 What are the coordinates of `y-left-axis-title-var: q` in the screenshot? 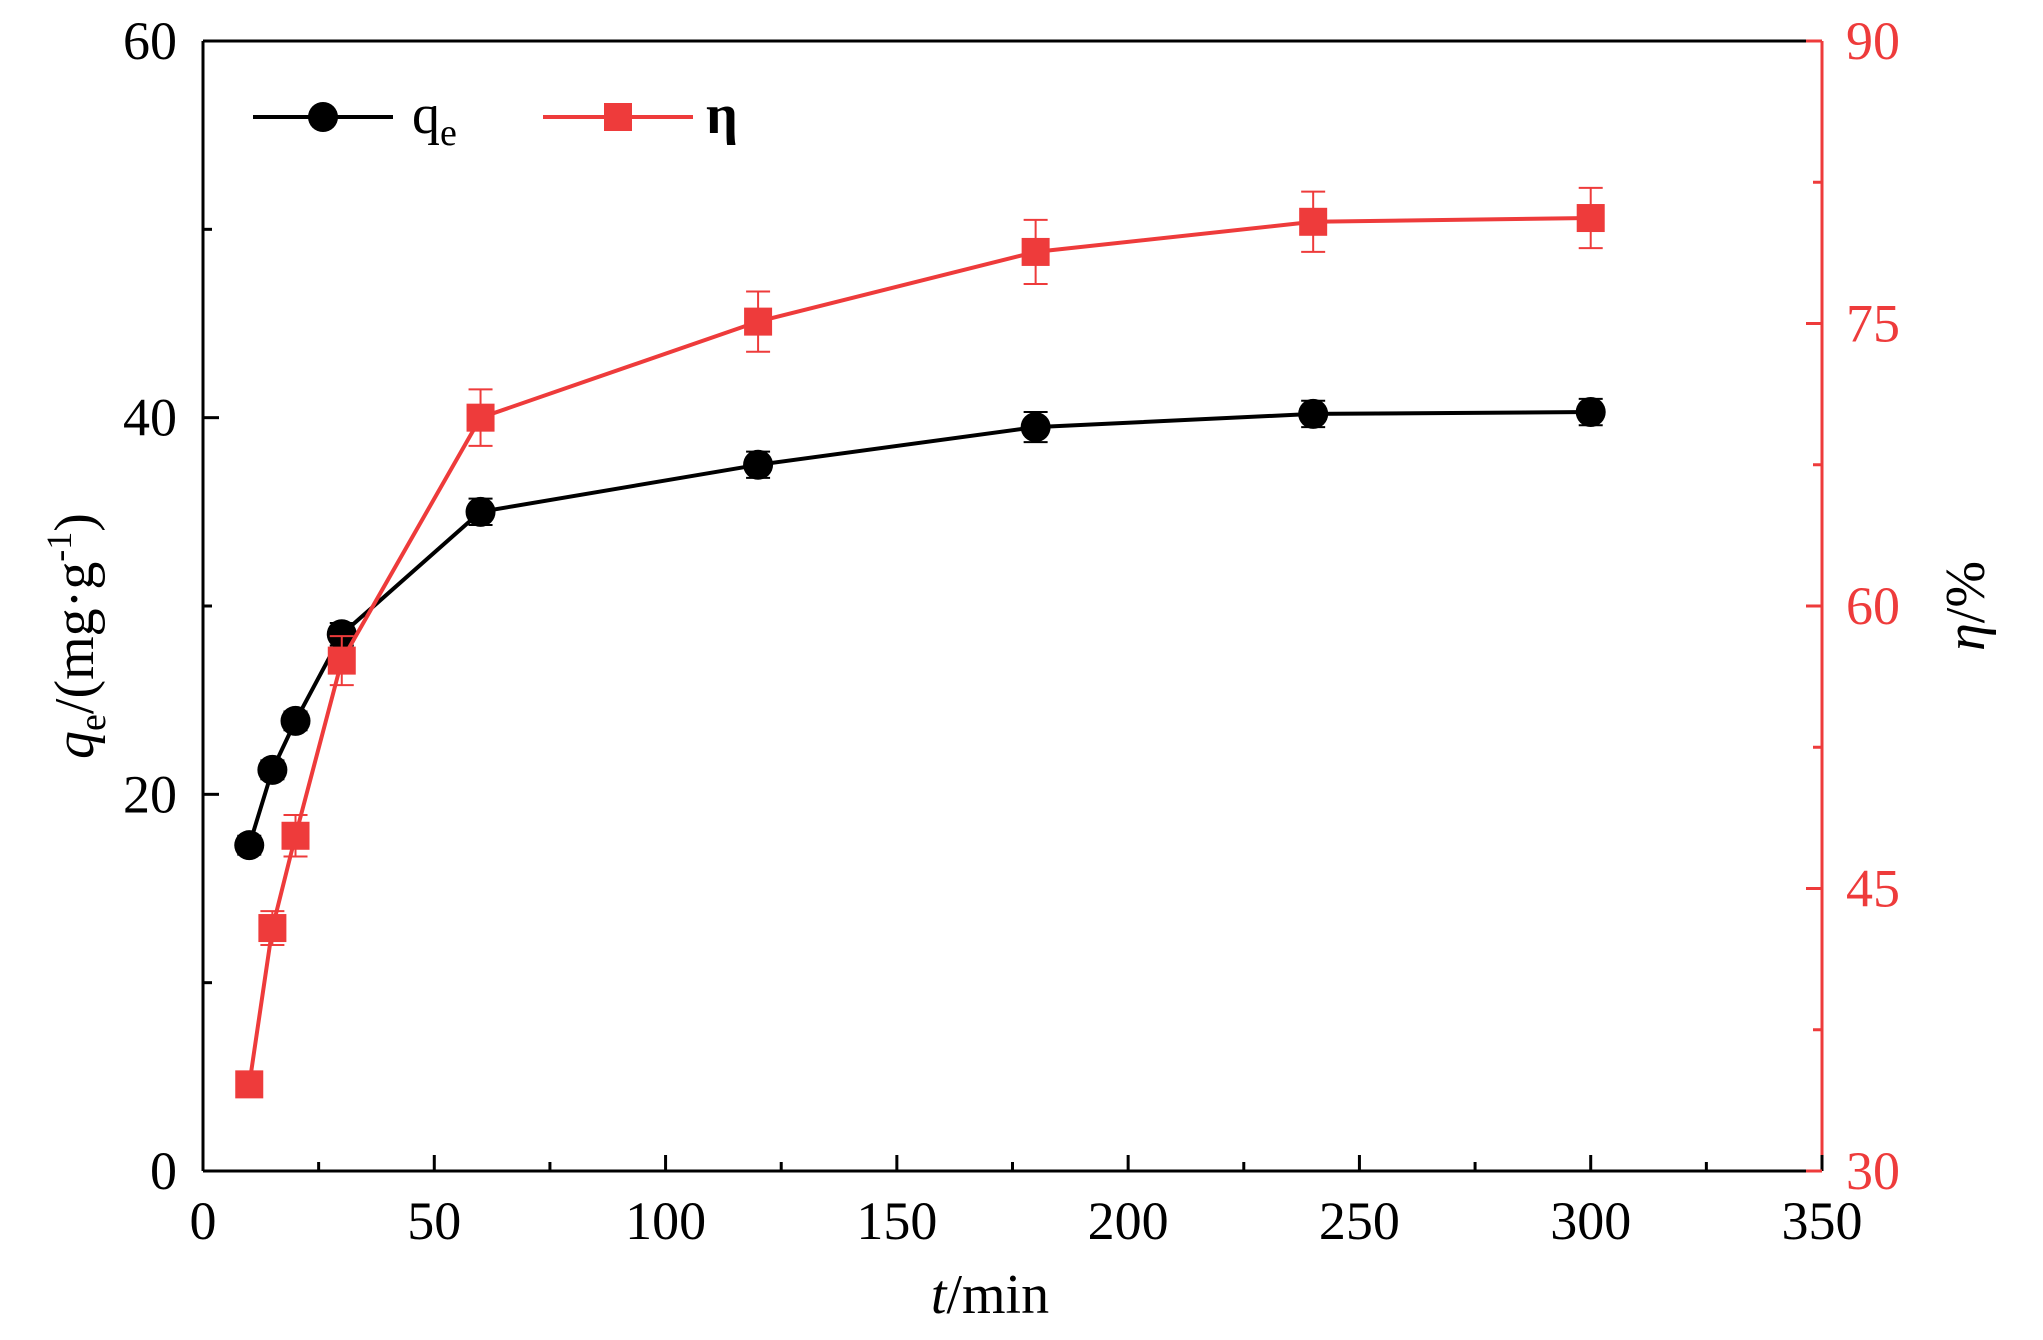 It's located at (75, 745).